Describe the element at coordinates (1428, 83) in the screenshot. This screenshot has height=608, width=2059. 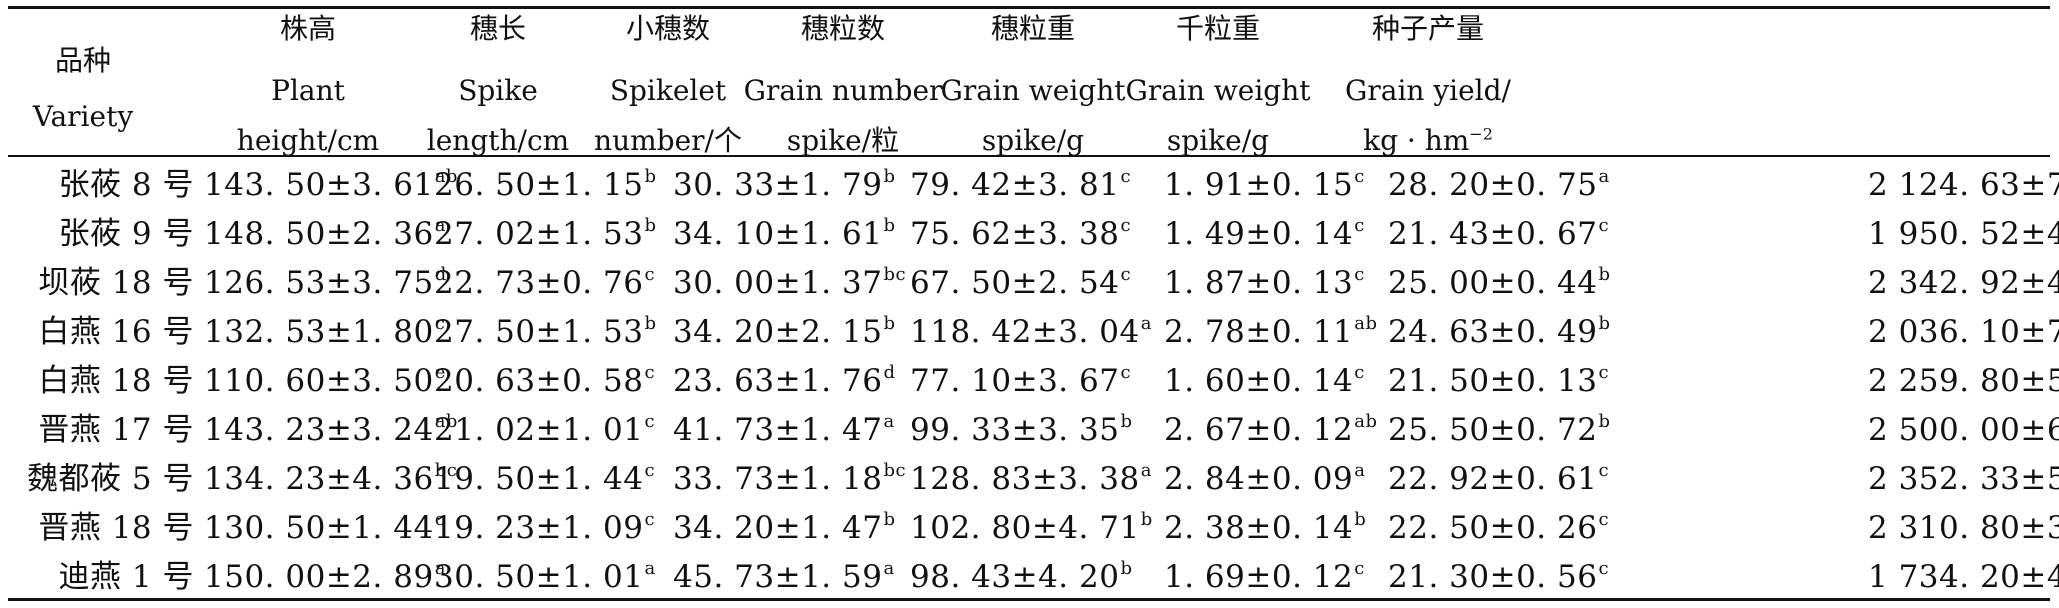
I see `header-grain-yield: 种子产量 Grain yield/ kg · hm−2` at that location.